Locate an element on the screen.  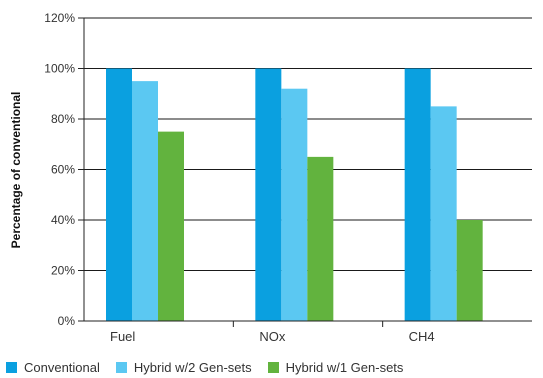
y-tick-label-40: 40% is located at coordinates (63, 220).